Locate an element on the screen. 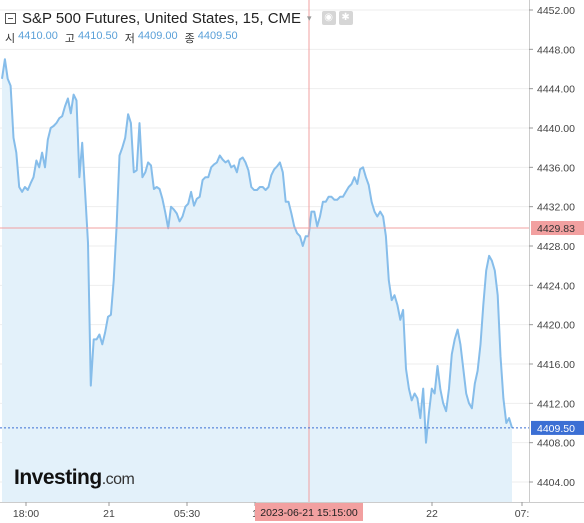  x-tick-label: 07: is located at coordinates (522, 514).